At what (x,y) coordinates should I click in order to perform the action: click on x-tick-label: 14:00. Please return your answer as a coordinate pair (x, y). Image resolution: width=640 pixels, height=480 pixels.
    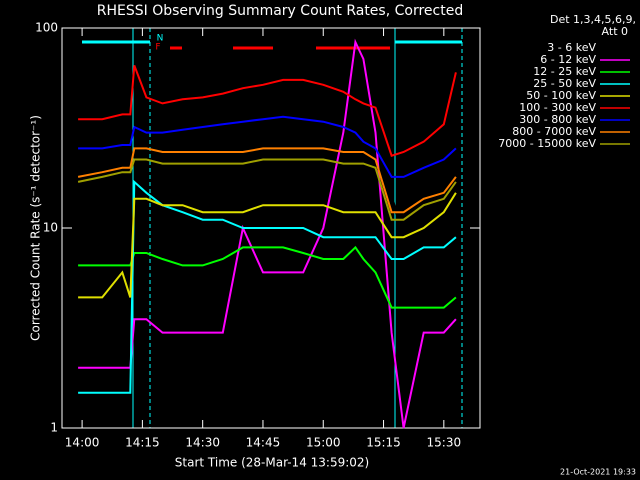
    Looking at the image, I should click on (82, 443).